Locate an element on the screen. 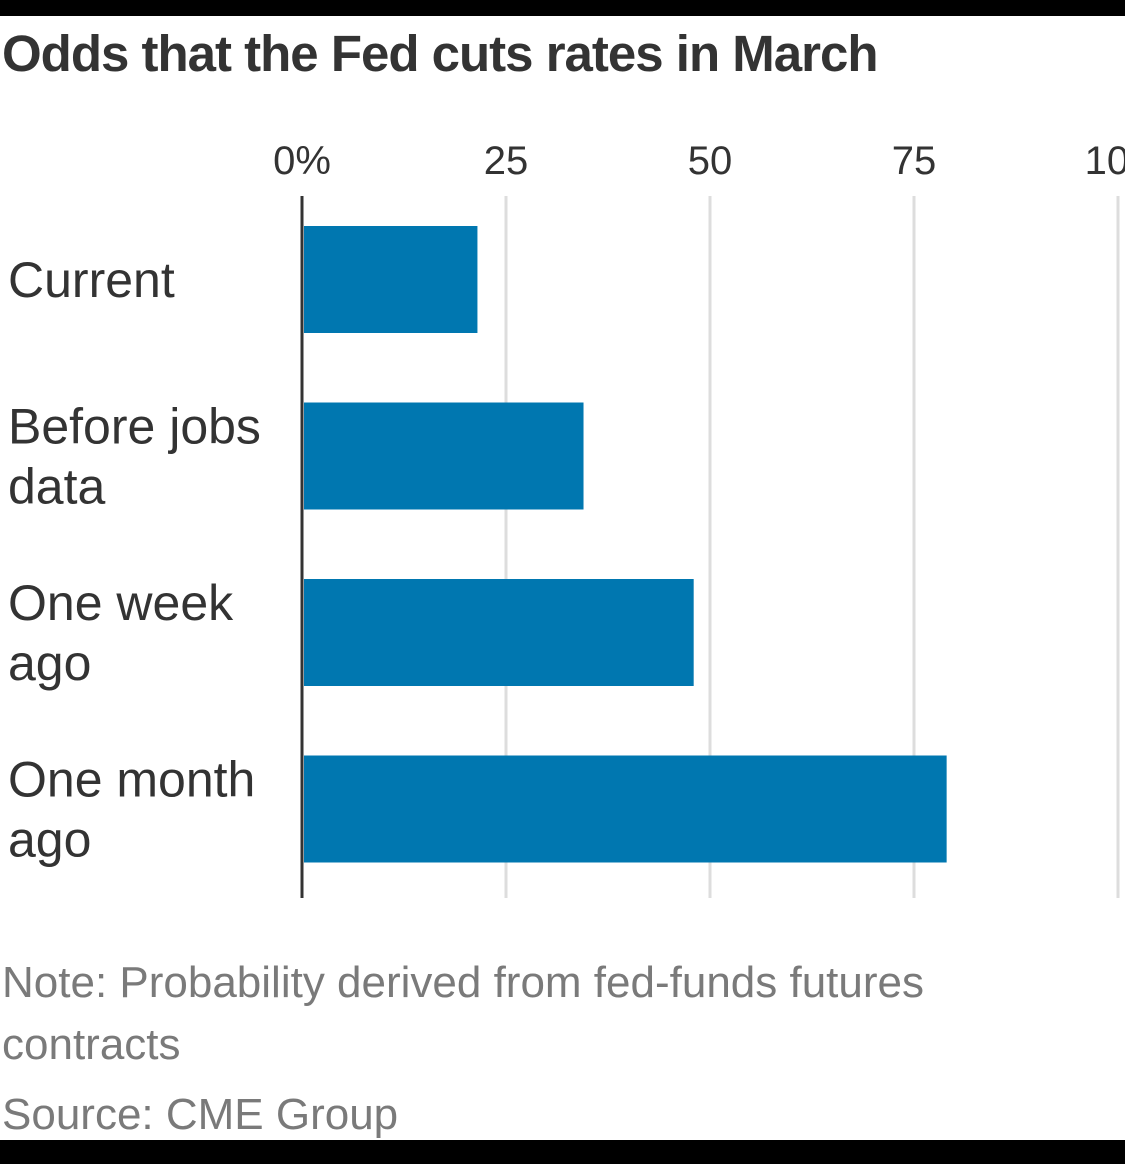 Image resolution: width=1125 pixels, height=1164 pixels. category-label-line: Before jobs is located at coordinates (134, 427).